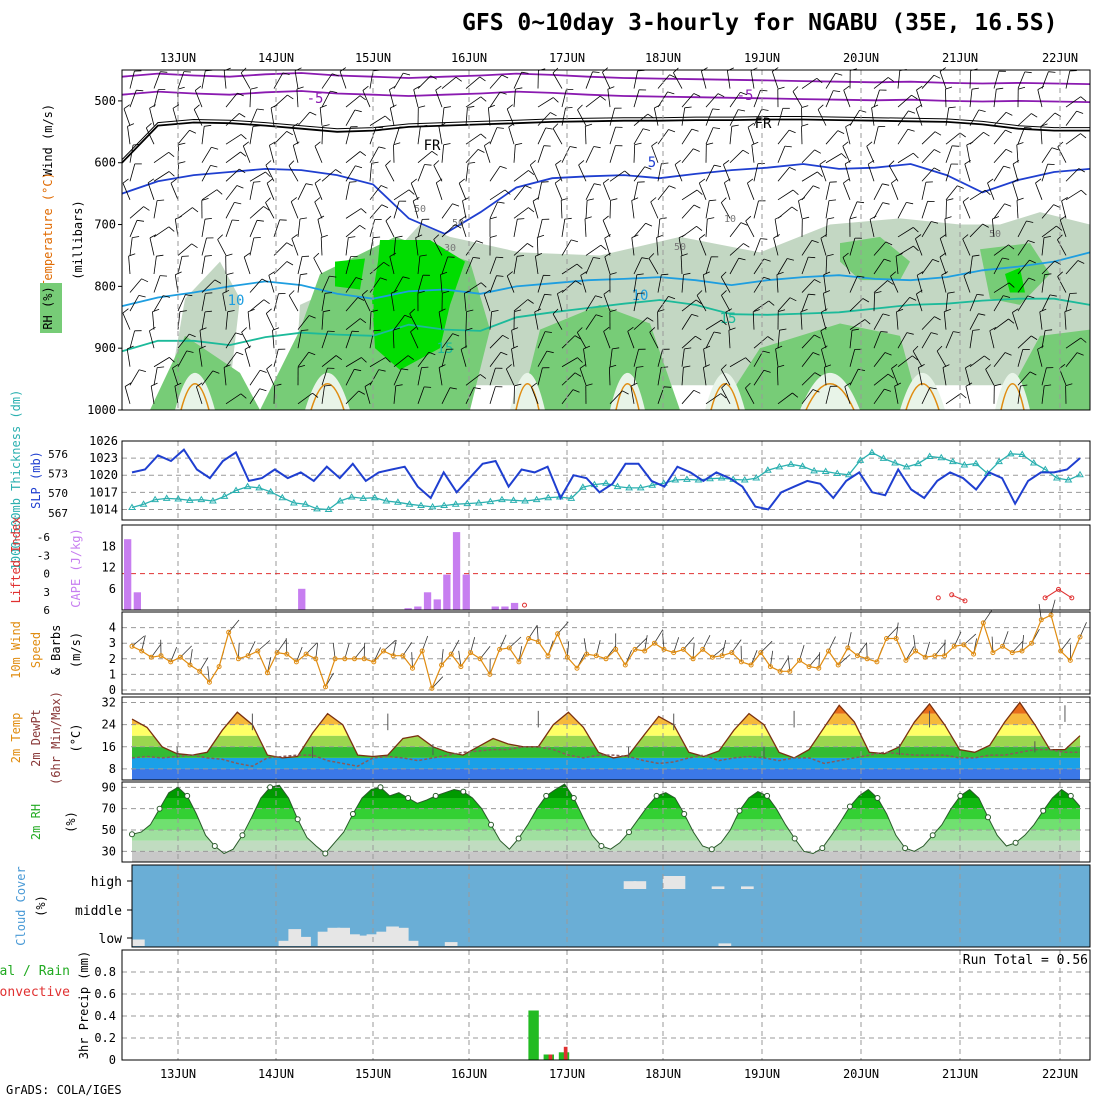 Image resolution: width=1100 pixels, height=1100 pixels. I want to click on date-label-top-8: 21JUN, so click(960, 58).